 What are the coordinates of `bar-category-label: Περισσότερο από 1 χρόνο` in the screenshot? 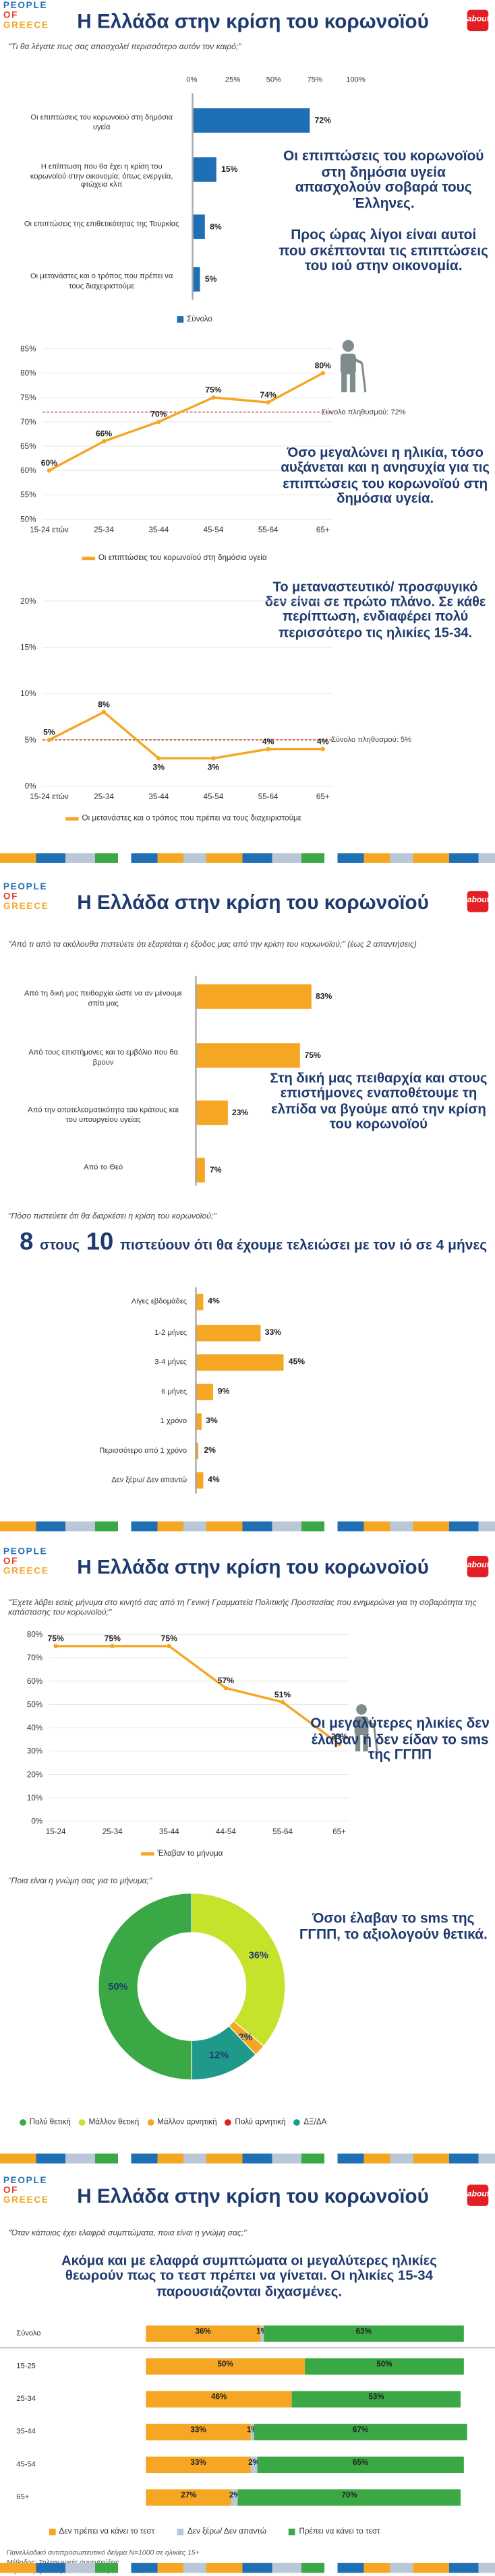 It's located at (143, 1450).